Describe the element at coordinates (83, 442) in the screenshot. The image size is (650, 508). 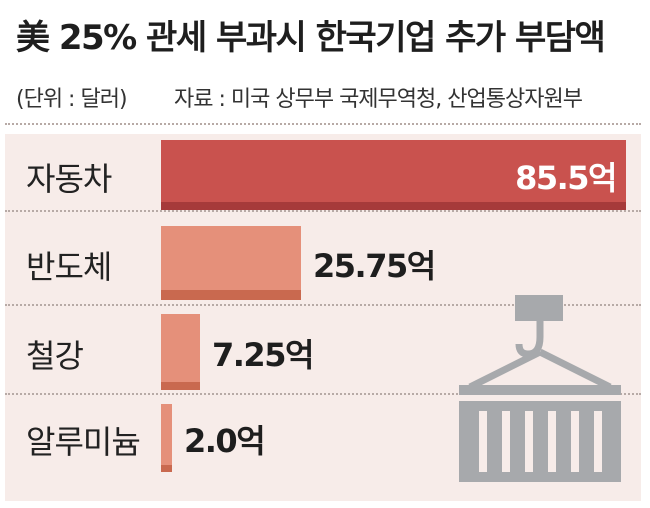
I see `category-label: 알루미늄` at that location.